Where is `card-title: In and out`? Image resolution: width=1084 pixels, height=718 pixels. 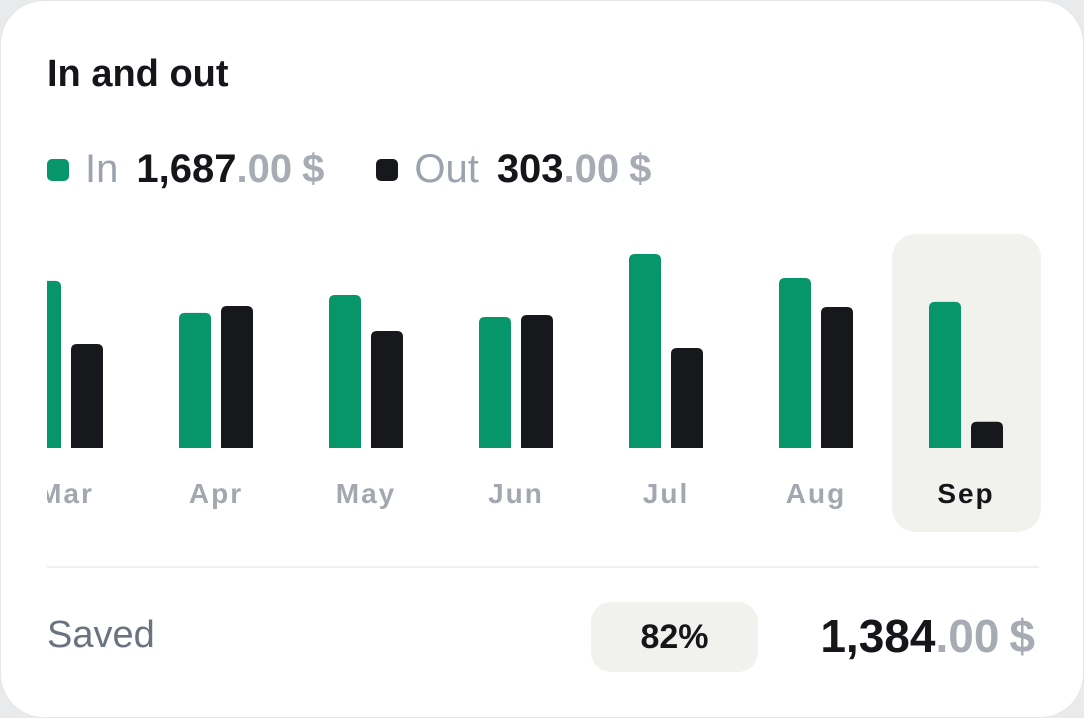
card-title: In and out is located at coordinates (138, 74).